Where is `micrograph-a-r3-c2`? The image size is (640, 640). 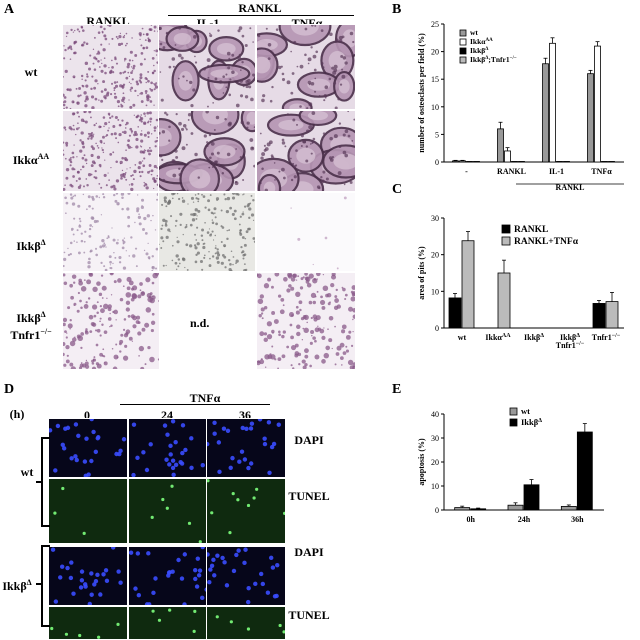 micrograph-a-r3-c2 is located at coordinates (306, 321).